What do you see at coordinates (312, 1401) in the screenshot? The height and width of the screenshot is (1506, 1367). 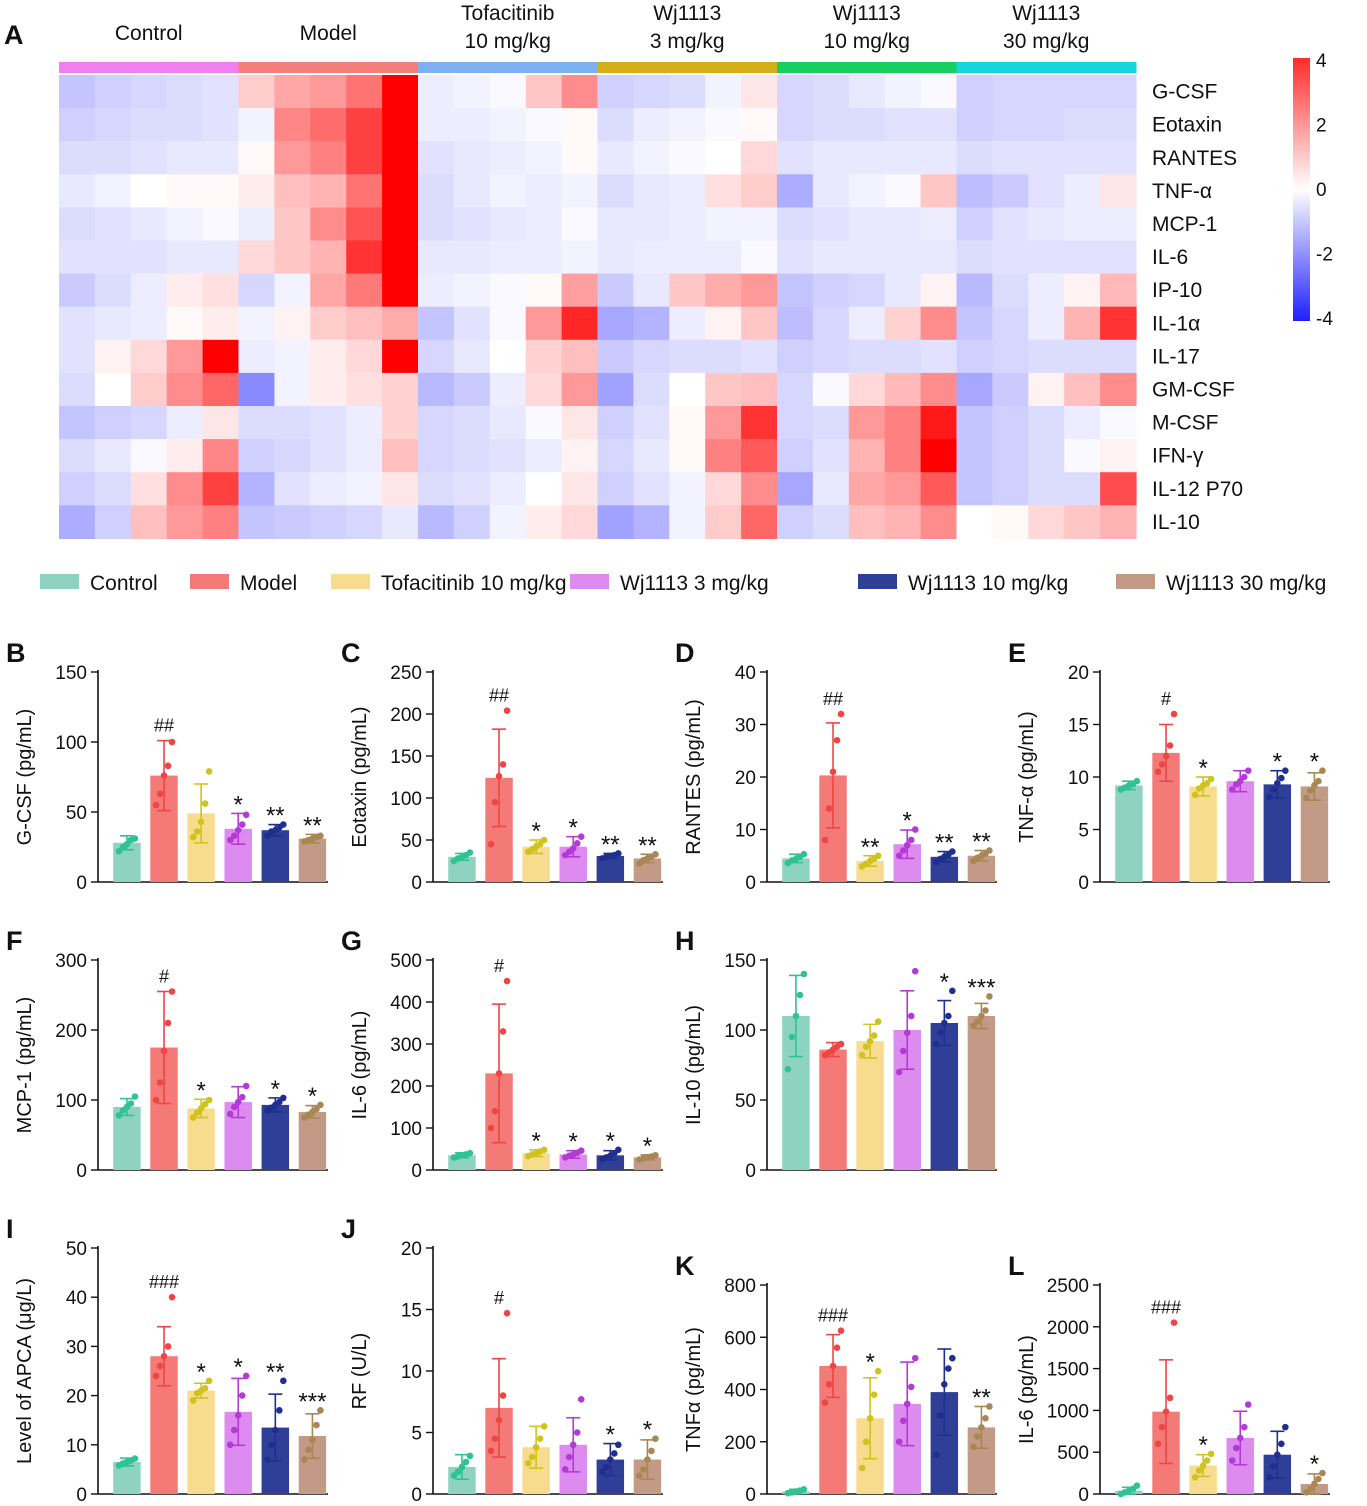 I see `significance-mark: ***` at bounding box center [312, 1401].